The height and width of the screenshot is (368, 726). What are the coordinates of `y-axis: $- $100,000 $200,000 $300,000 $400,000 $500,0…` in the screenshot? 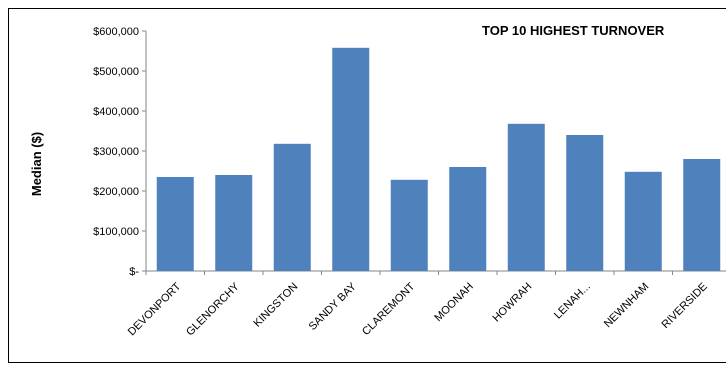 It's located at (120, 152).